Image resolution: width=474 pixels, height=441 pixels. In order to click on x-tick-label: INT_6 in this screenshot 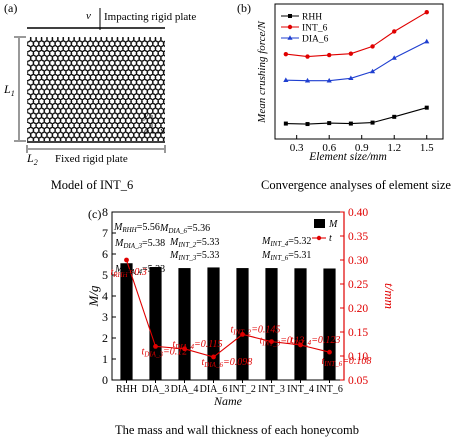, I will do `click(329, 389)`.